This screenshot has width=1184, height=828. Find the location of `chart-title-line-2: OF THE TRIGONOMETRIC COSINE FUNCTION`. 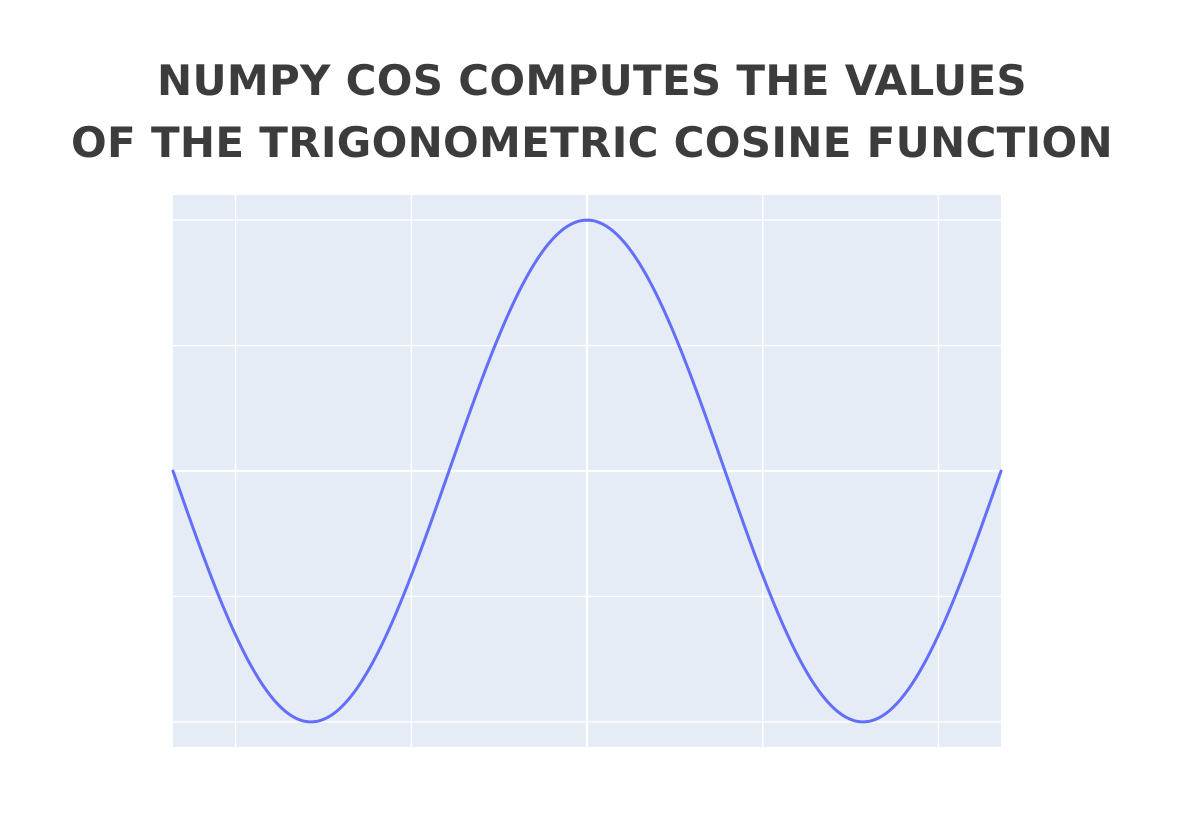

chart-title-line-2: OF THE TRIGONOMETRIC COSINE FUNCTION is located at coordinates (592, 142).